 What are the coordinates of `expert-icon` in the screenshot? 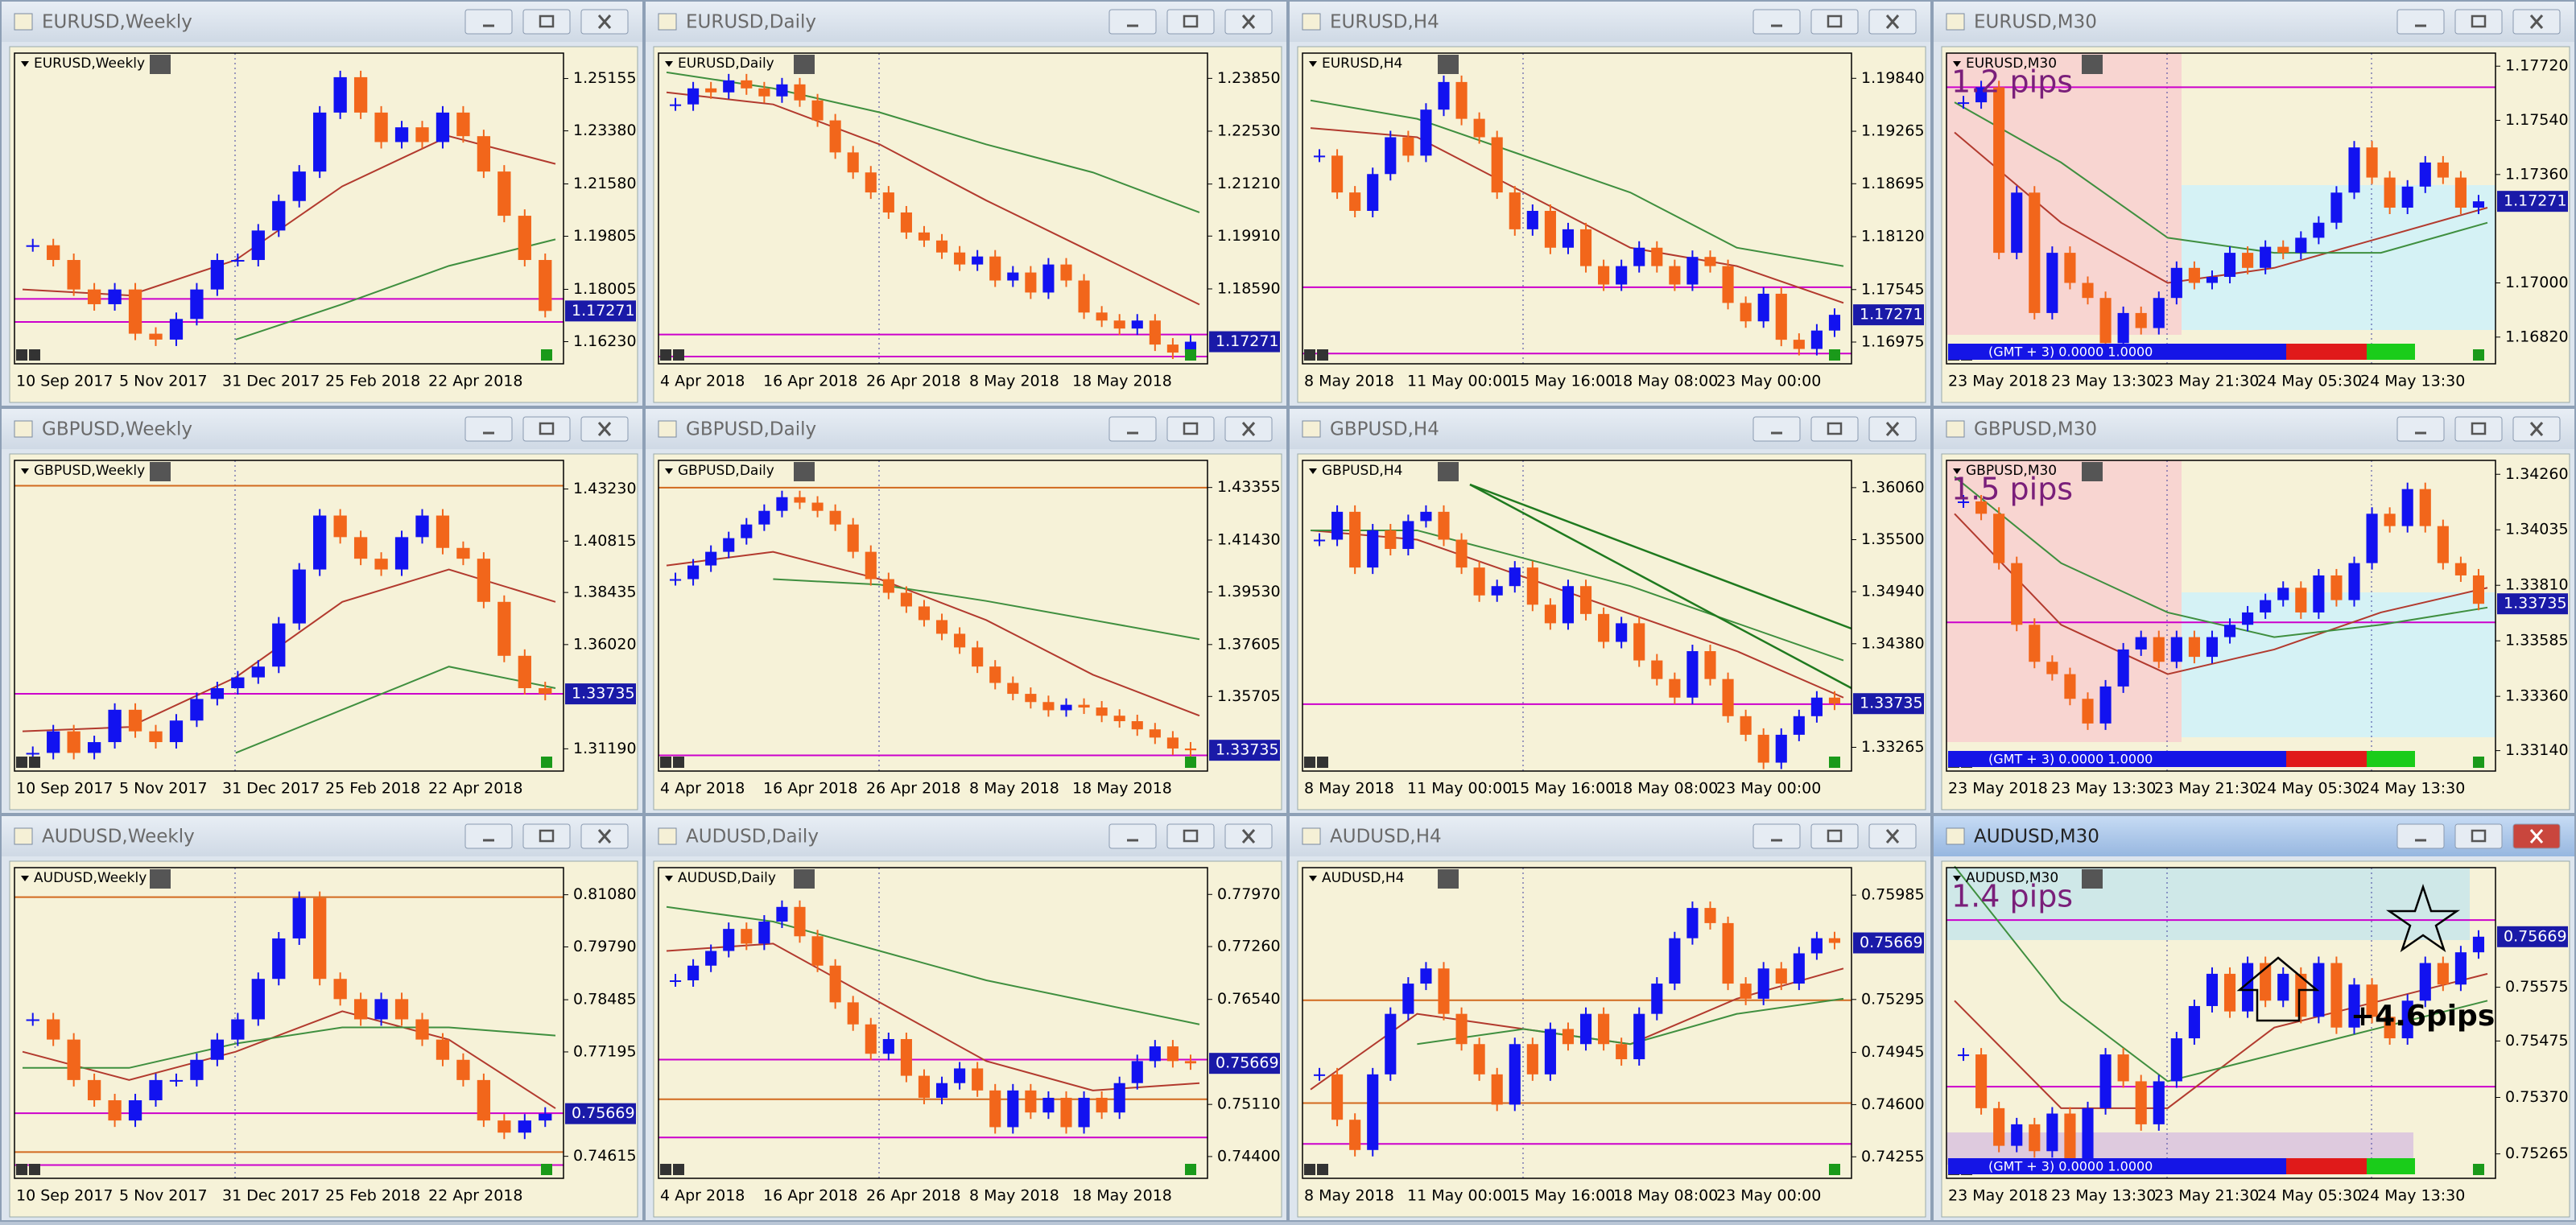 It's located at (160, 64).